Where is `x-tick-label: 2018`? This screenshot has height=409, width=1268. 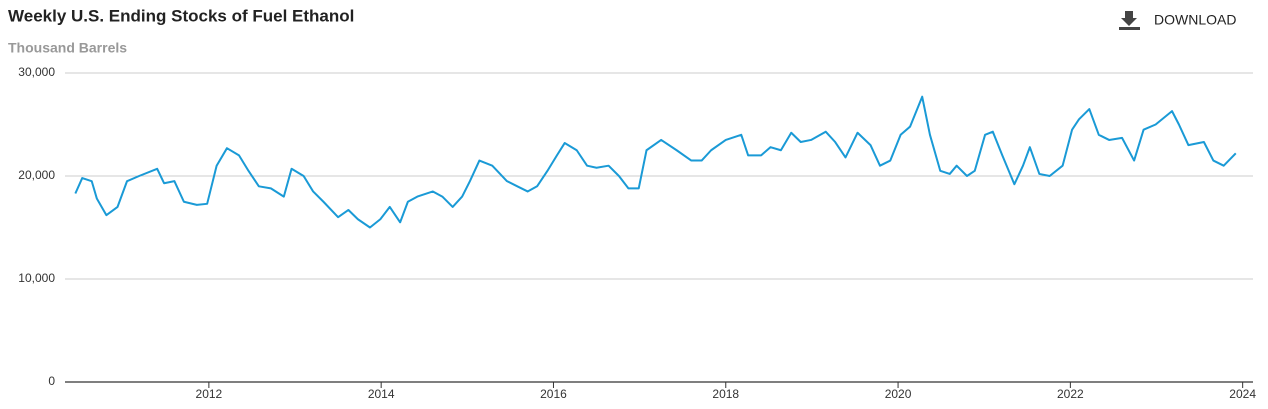 x-tick-label: 2018 is located at coordinates (725, 394).